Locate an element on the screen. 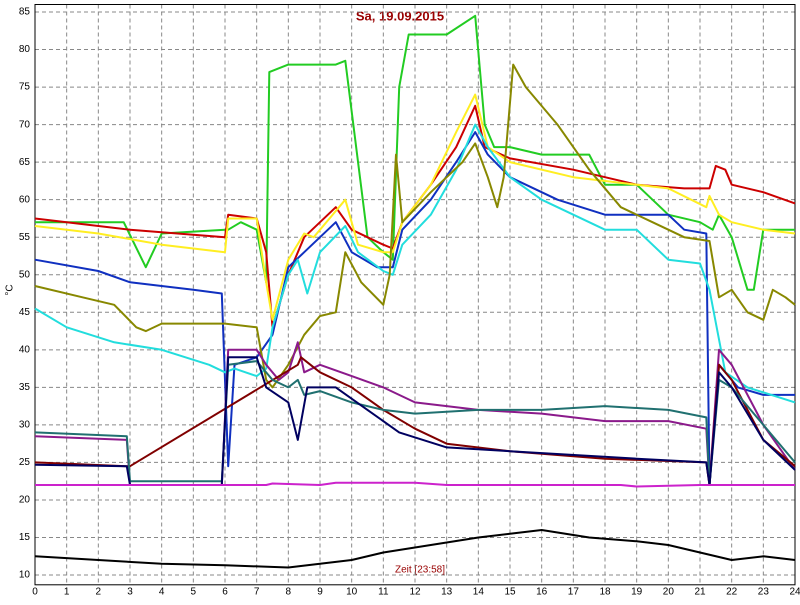 The height and width of the screenshot is (605, 800). x-tick-label: 20 is located at coordinates (669, 591).